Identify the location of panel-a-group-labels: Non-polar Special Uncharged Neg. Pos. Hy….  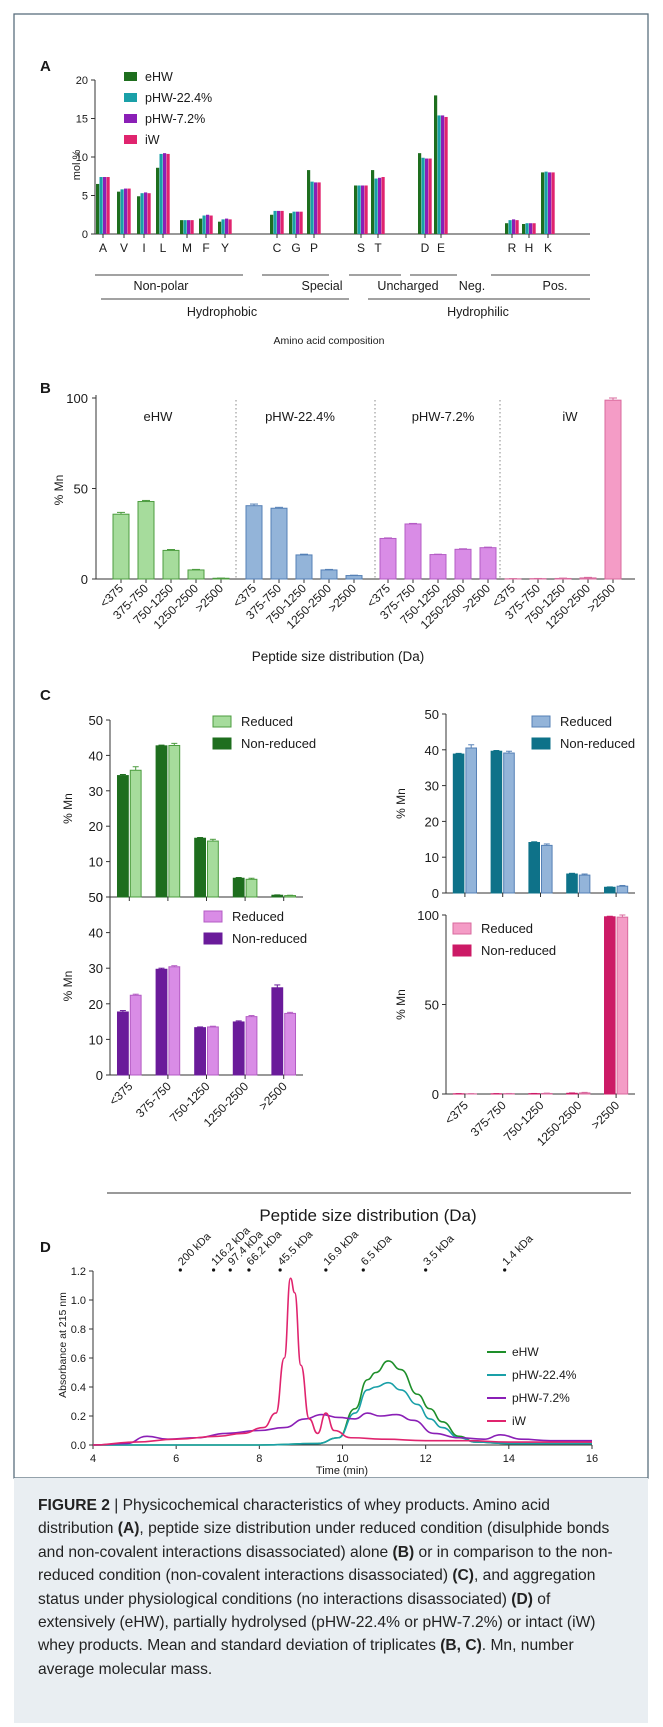
(345, 313).